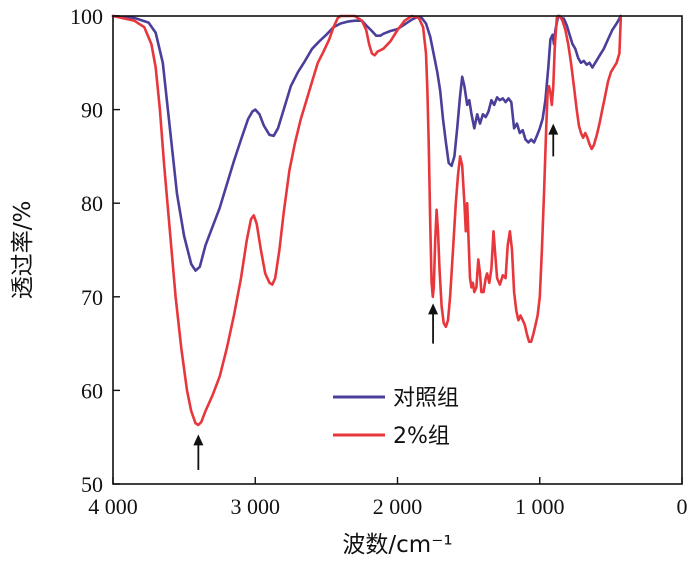 This screenshot has height=562, width=700. Describe the element at coordinates (92, 203) in the screenshot. I see `y-tick-label: 80` at that location.